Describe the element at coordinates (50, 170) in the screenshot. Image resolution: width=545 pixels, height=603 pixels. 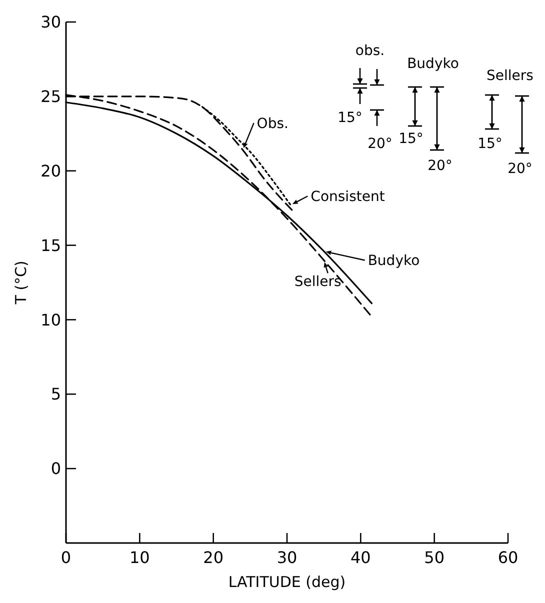
I see `y-tick-label: 20` at that location.